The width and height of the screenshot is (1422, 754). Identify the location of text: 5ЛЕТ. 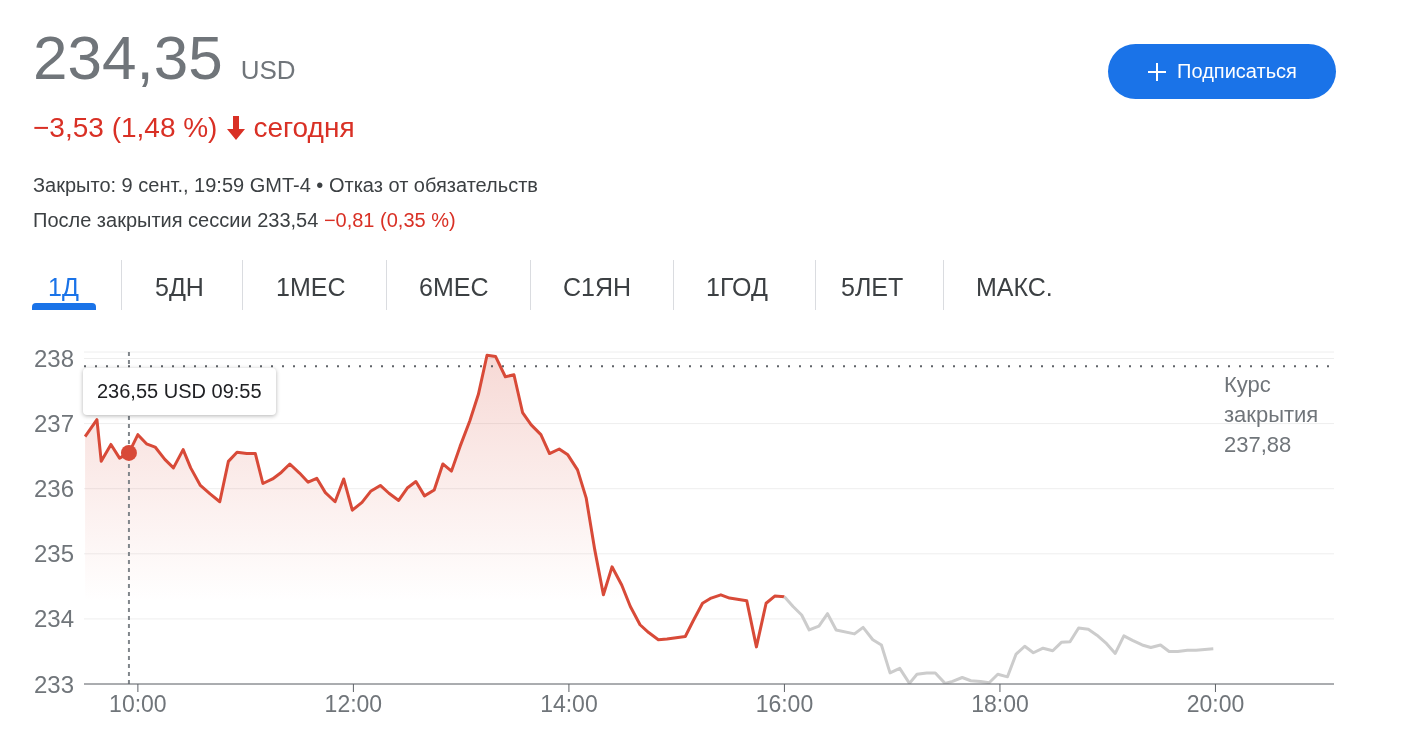
(872, 287).